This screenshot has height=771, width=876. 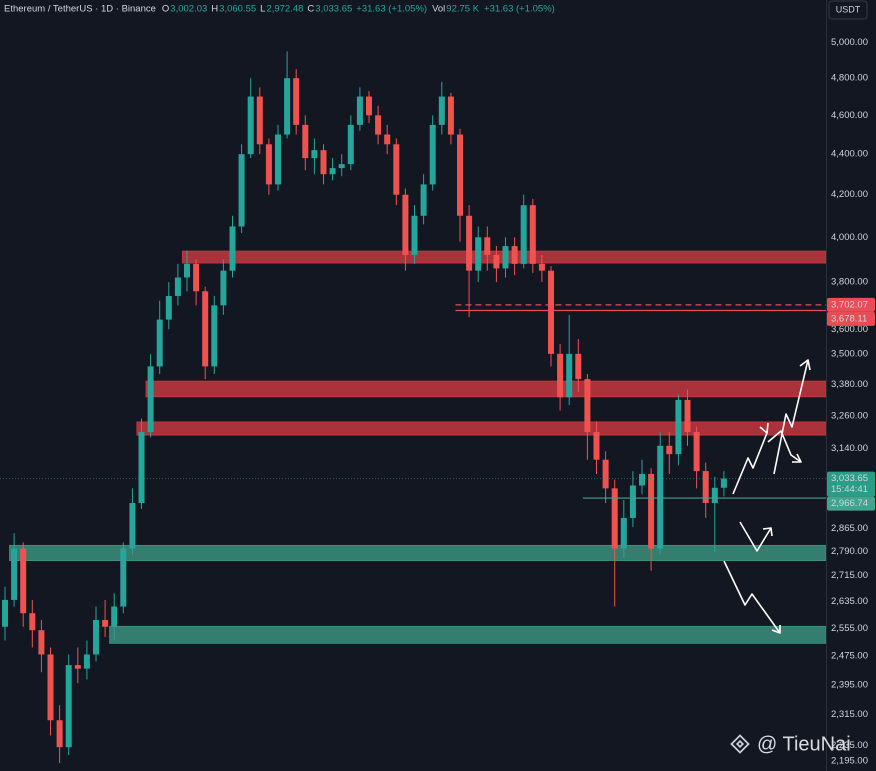 What do you see at coordinates (849, 478) in the screenshot?
I see `last-price-label: 3,033.65` at bounding box center [849, 478].